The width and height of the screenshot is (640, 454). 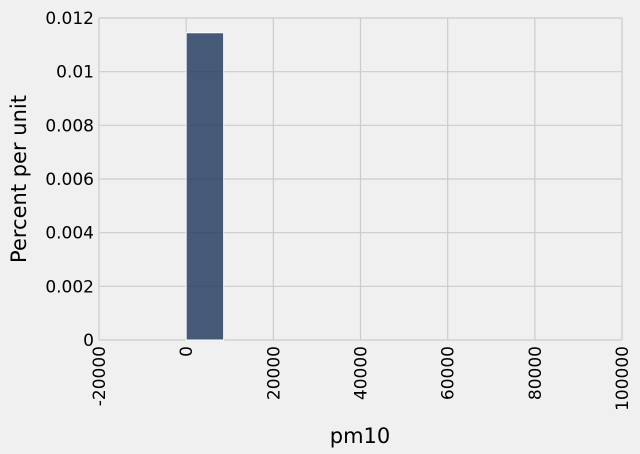 I want to click on x-tick-label: 20000, so click(x=274, y=373).